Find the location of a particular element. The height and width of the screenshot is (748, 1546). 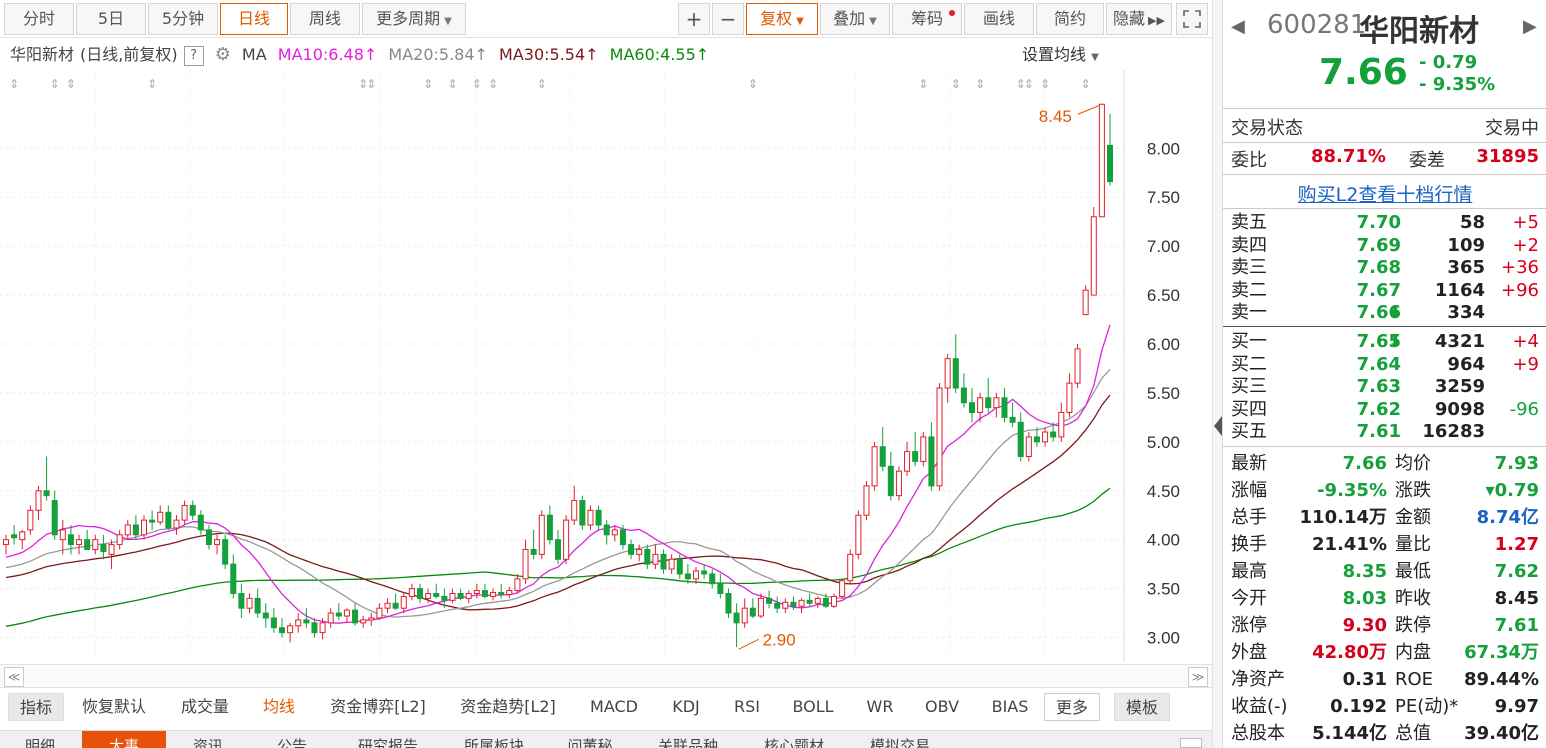

btab-research: 研究报告 is located at coordinates (387, 742).